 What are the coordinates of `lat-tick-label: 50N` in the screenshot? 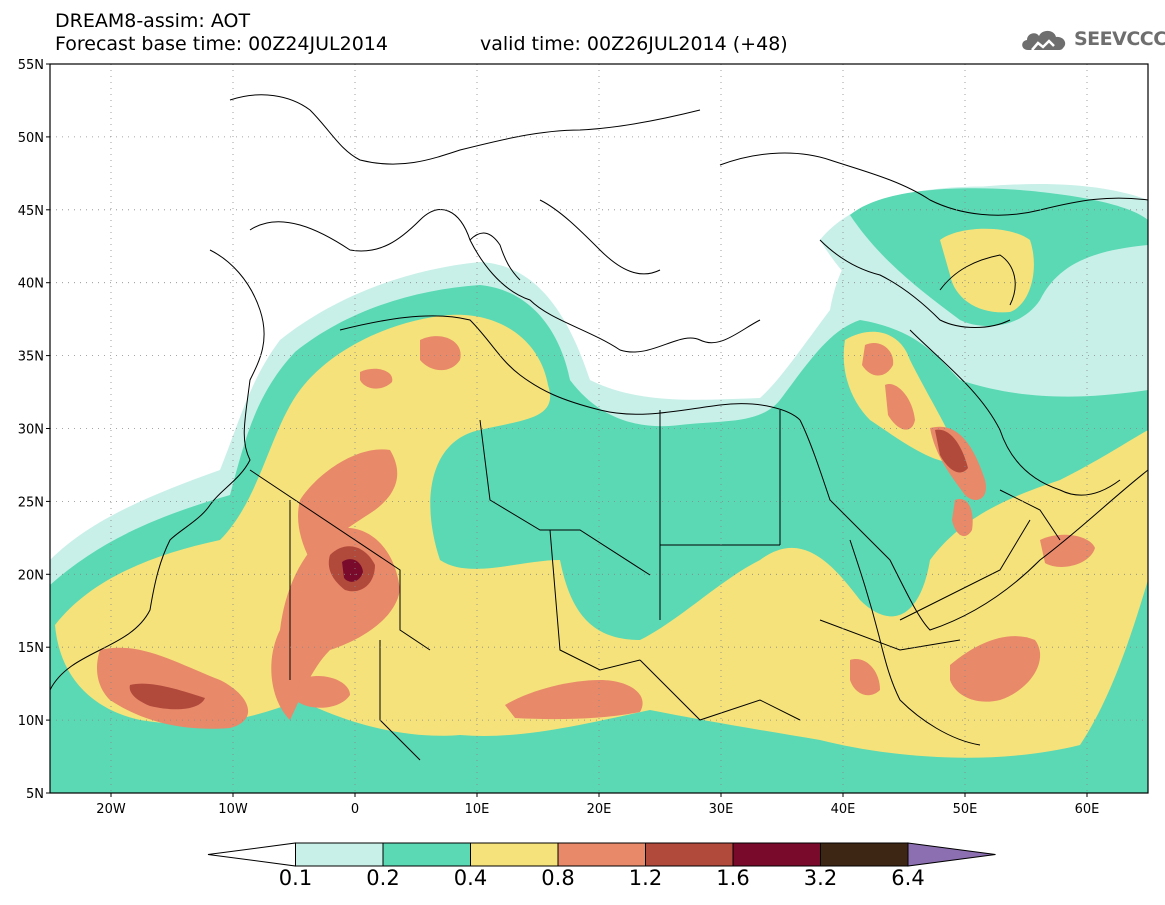 It's located at (31, 138).